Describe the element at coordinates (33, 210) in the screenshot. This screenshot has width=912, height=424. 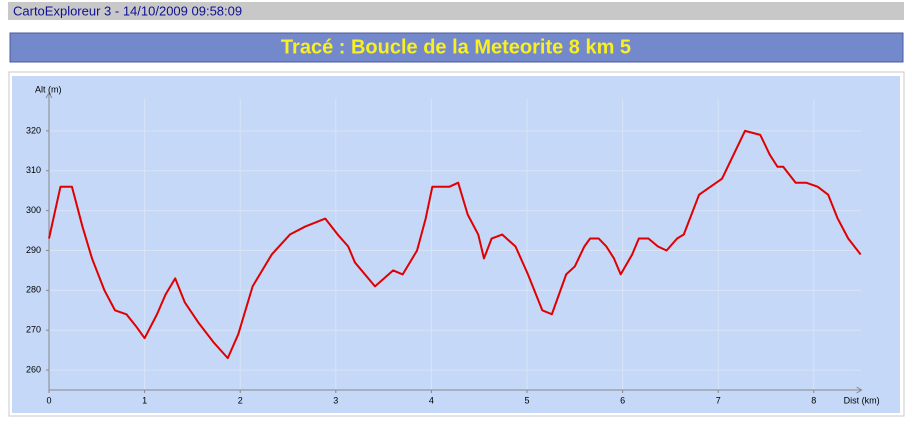
I see `y-tick-label: 300` at that location.